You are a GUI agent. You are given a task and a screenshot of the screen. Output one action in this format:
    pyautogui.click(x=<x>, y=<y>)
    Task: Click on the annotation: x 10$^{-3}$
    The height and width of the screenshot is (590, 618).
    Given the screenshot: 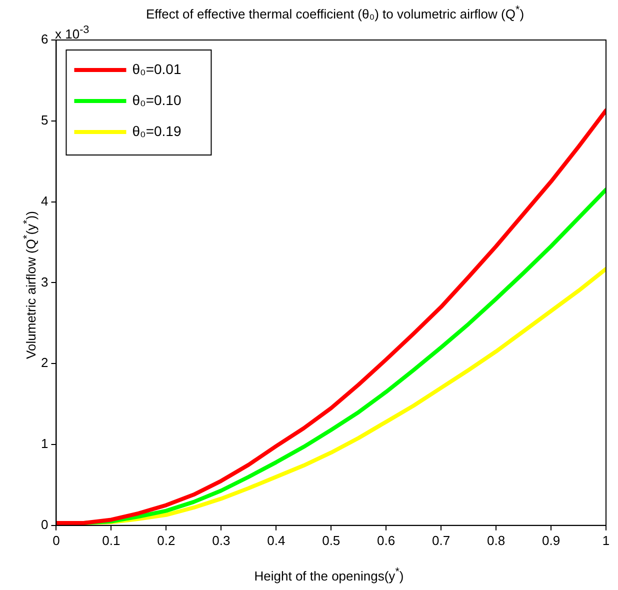 What is the action you would take?
    pyautogui.click(x=72, y=33)
    